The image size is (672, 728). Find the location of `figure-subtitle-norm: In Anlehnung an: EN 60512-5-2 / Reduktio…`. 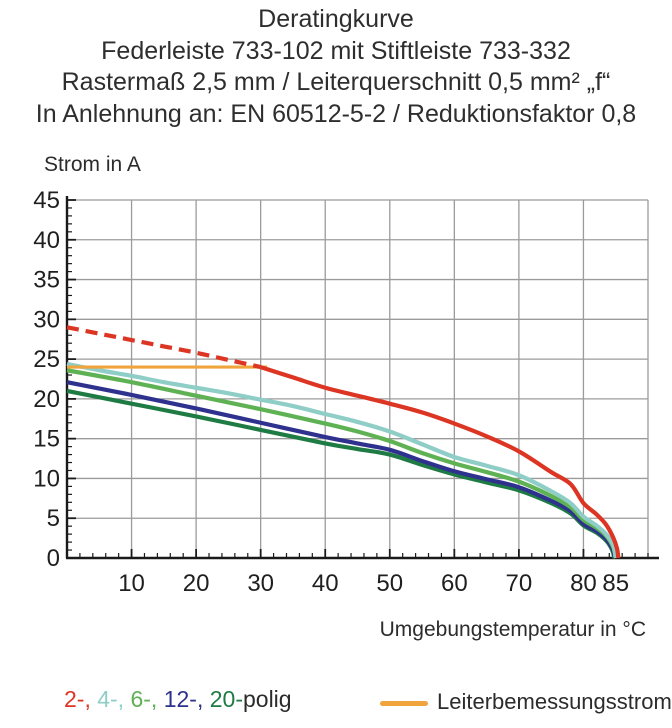

figure-subtitle-norm: In Anlehnung an: EN 60512-5-2 / Reduktio… is located at coordinates (336, 113).